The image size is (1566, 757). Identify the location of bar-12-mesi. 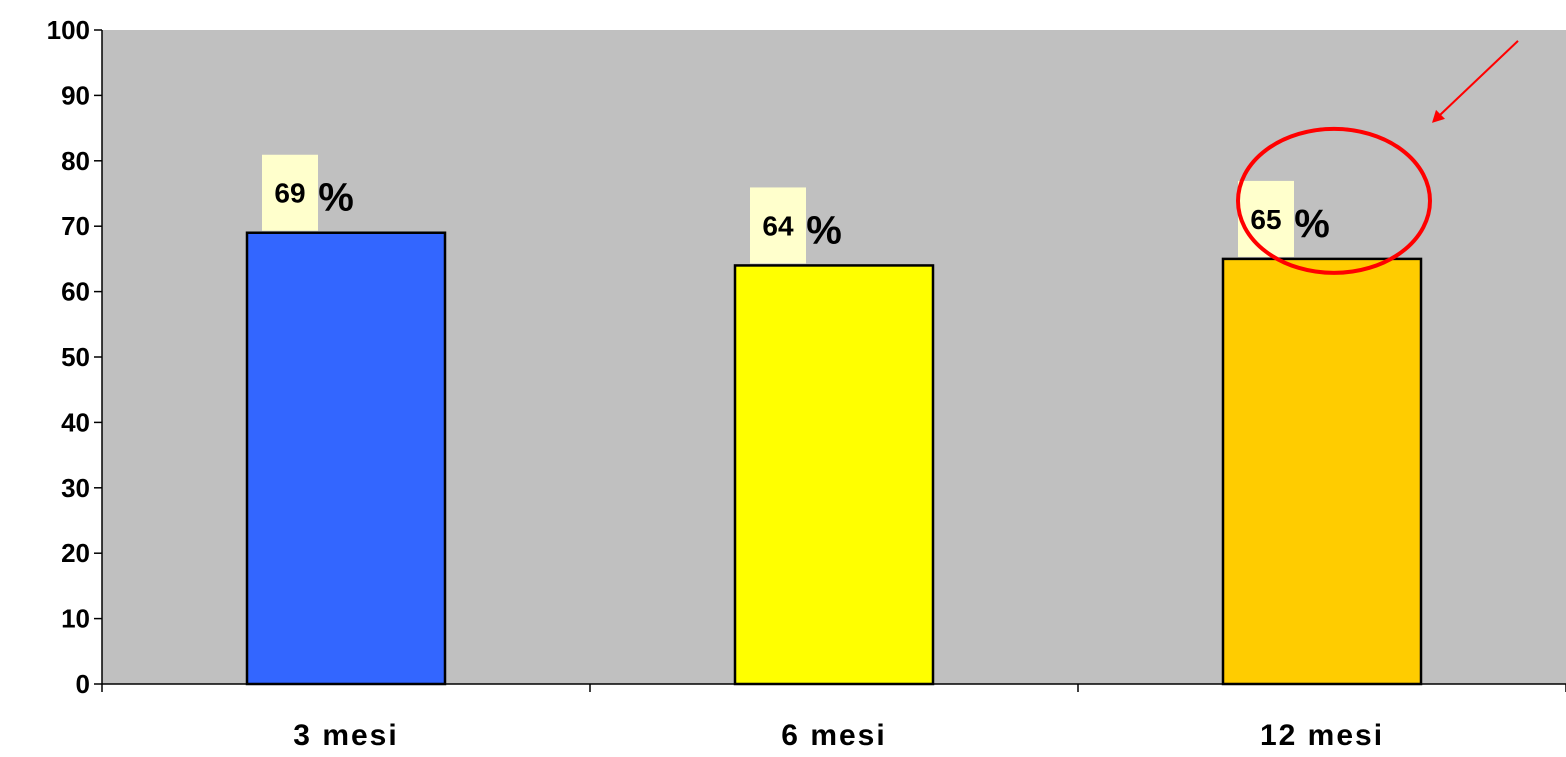
(1322, 471).